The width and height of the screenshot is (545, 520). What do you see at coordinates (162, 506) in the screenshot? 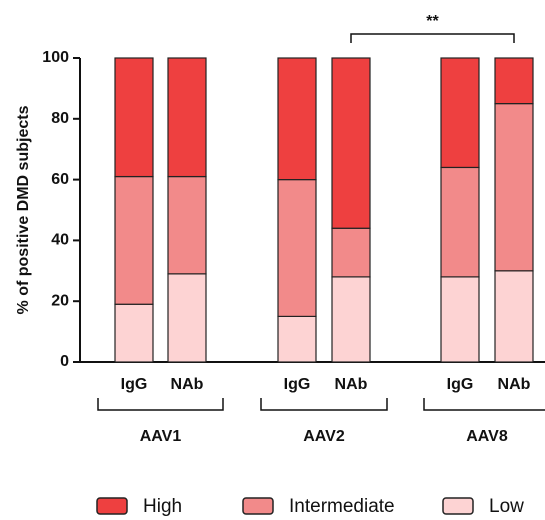
I see `legend-label: High` at bounding box center [162, 506].